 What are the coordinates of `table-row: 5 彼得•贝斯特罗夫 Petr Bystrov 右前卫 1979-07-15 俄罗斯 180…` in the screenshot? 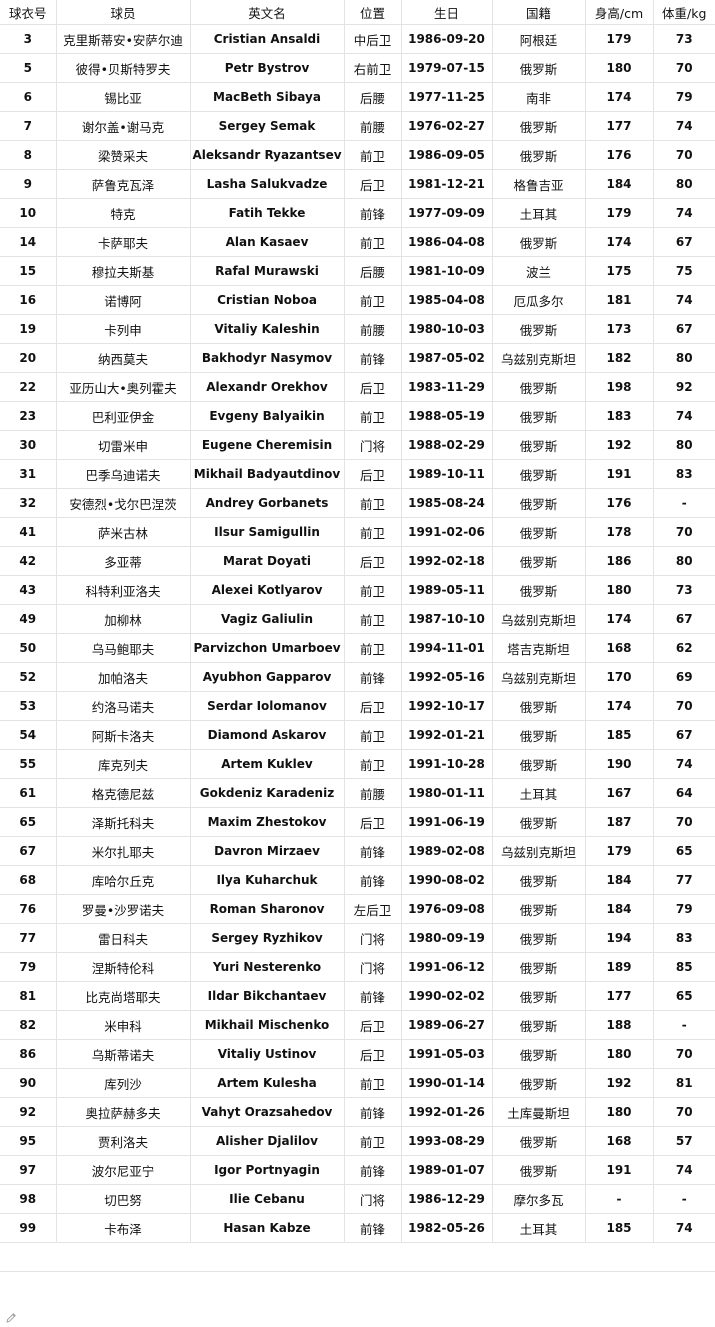 It's located at (357, 68).